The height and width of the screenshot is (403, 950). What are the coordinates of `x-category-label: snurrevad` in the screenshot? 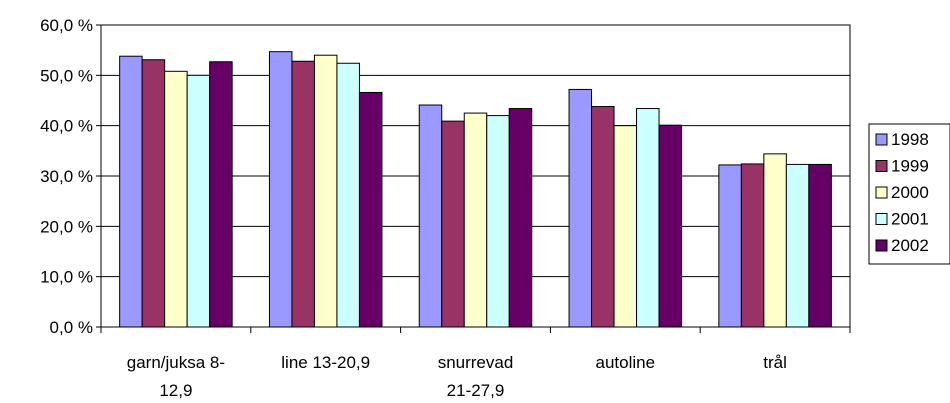 It's located at (476, 362).